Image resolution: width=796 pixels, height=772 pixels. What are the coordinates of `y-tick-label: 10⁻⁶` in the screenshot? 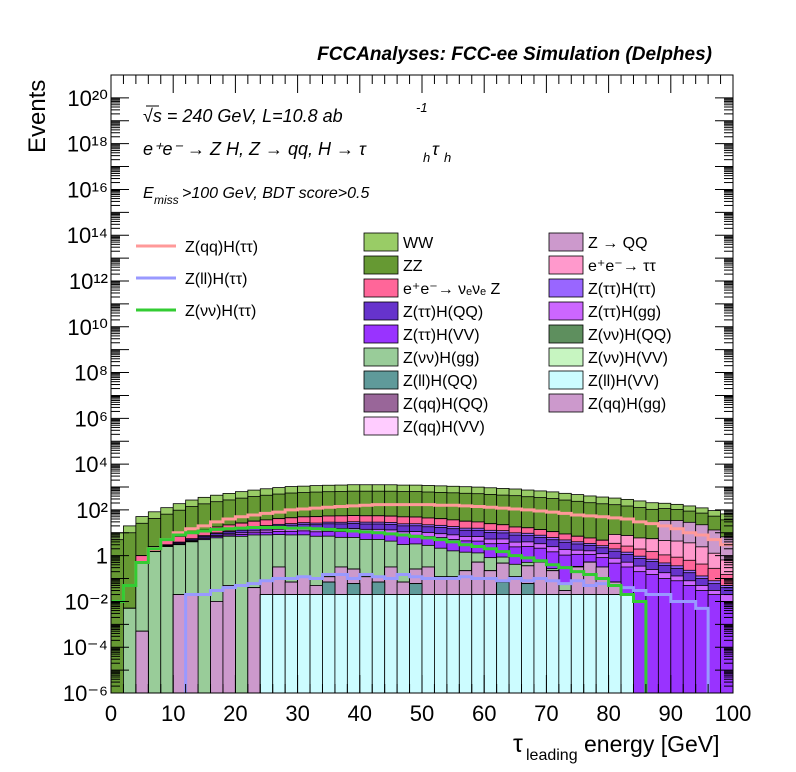 It's located at (85, 693).